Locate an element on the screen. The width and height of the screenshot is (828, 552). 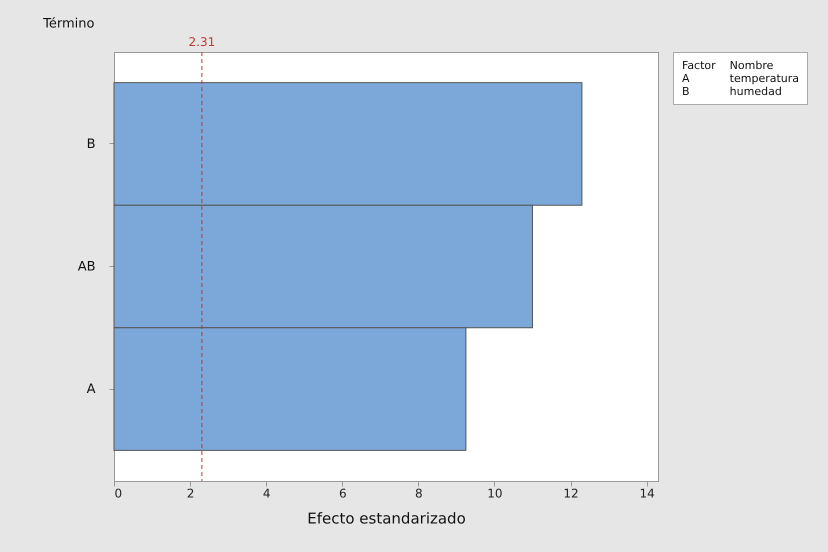
ref-line-label: 2.31 is located at coordinates (202, 42).